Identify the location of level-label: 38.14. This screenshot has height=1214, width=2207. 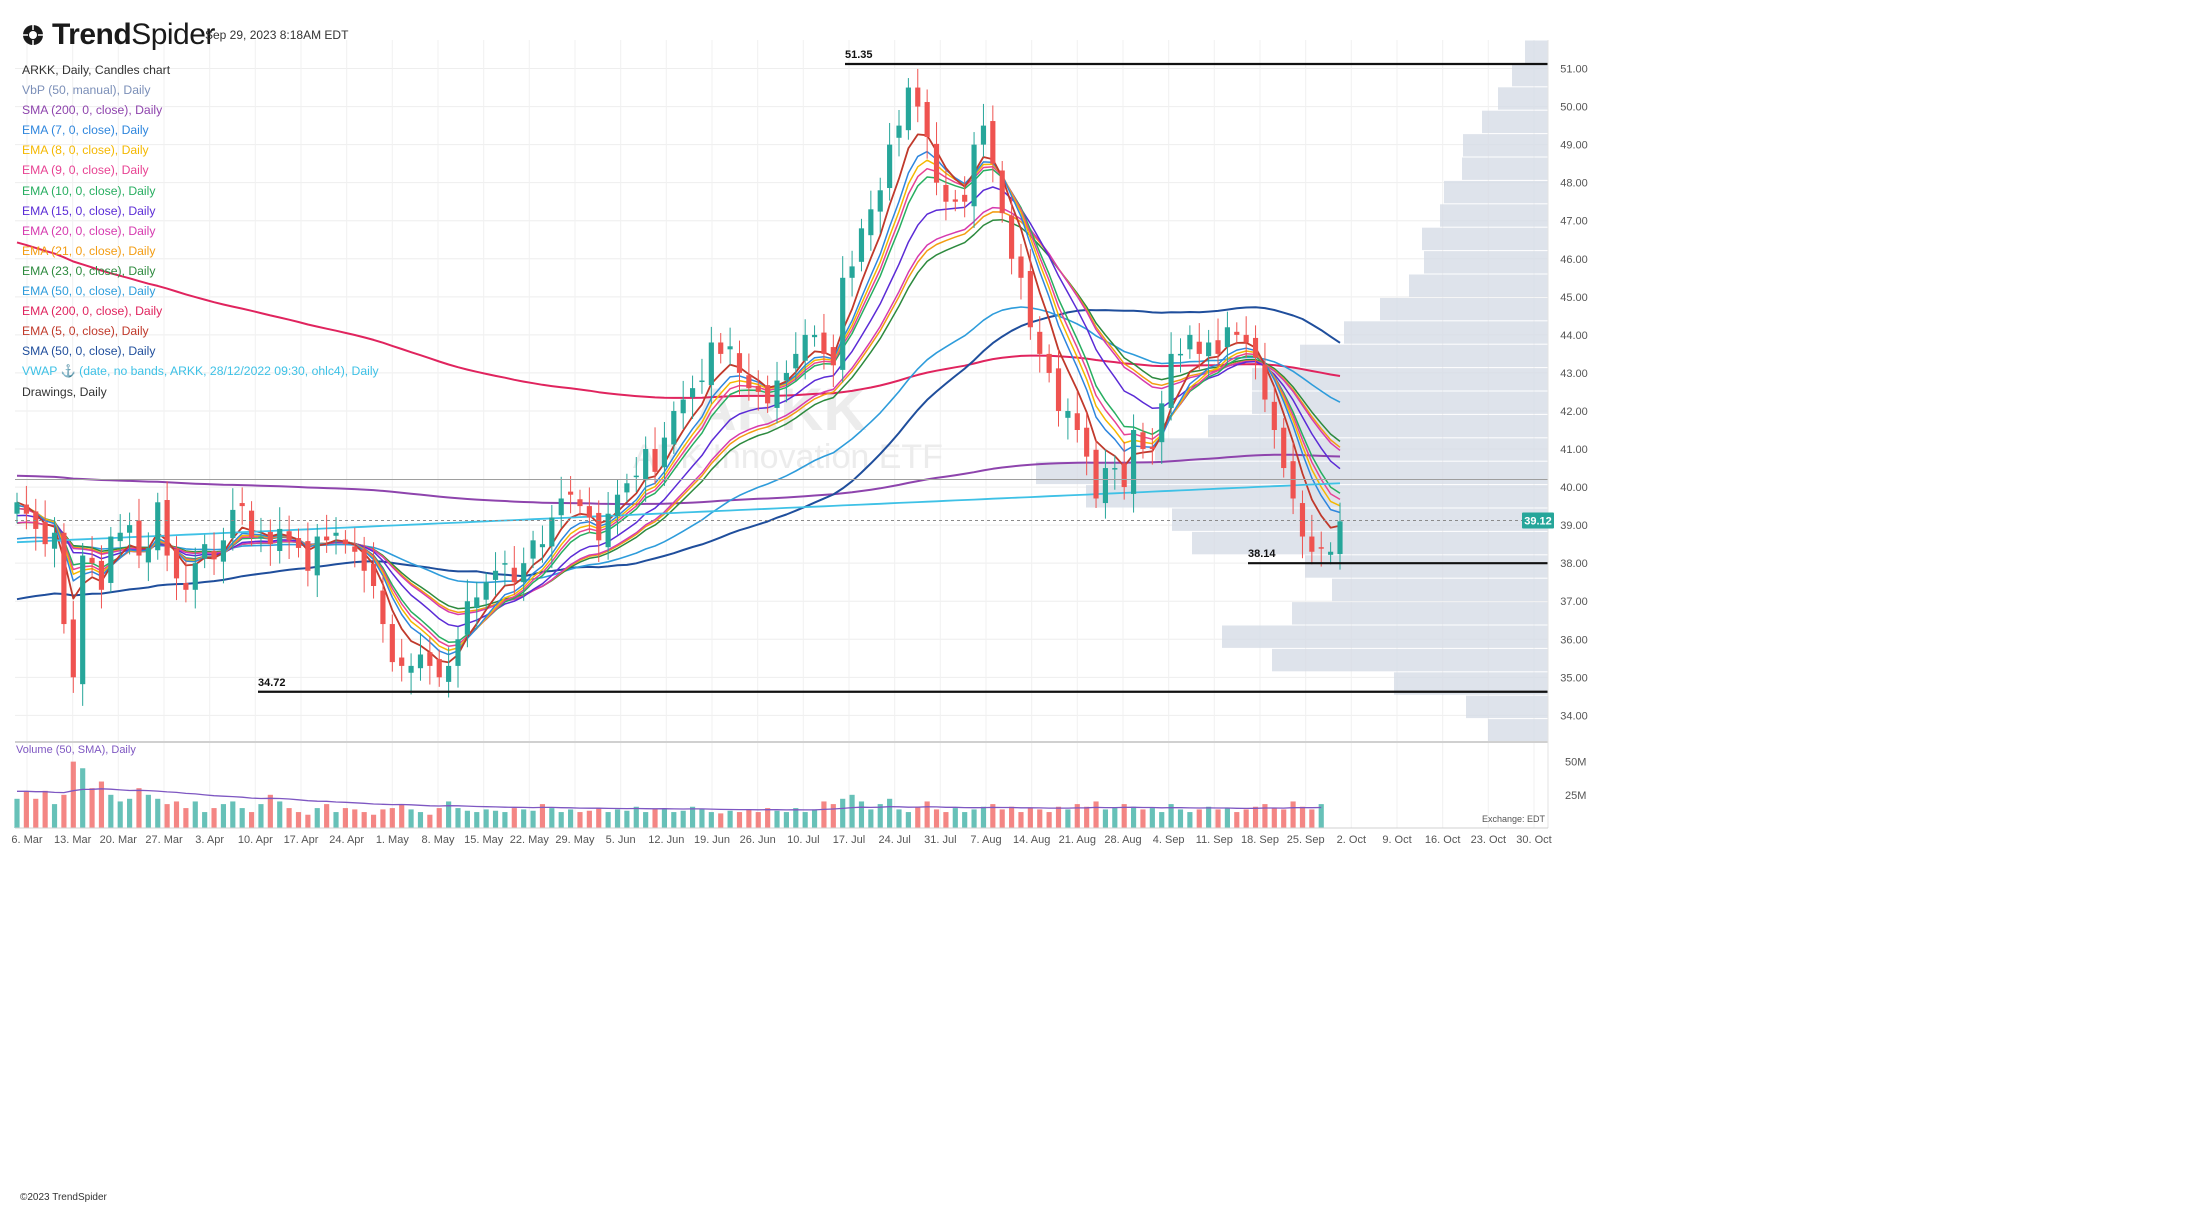
(1262, 554).